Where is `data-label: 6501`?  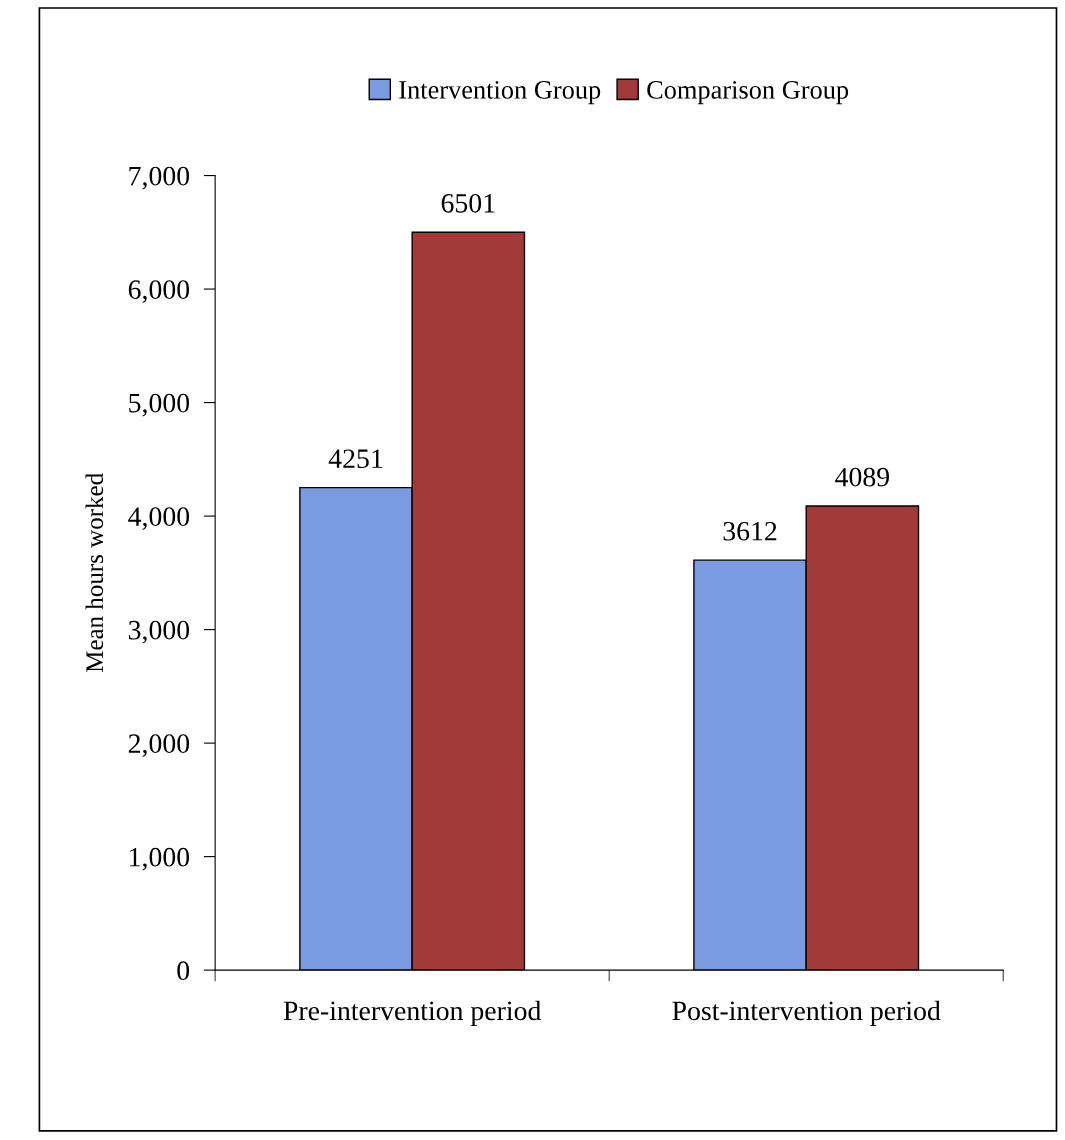 data-label: 6501 is located at coordinates (468, 203).